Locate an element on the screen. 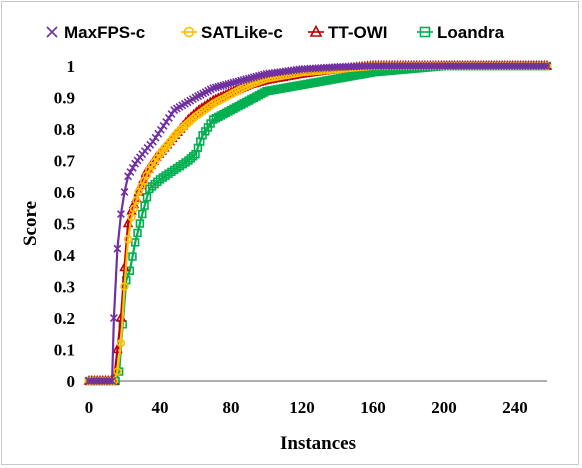 The width and height of the screenshot is (582, 468). legend-label: Loandra is located at coordinates (471, 32).